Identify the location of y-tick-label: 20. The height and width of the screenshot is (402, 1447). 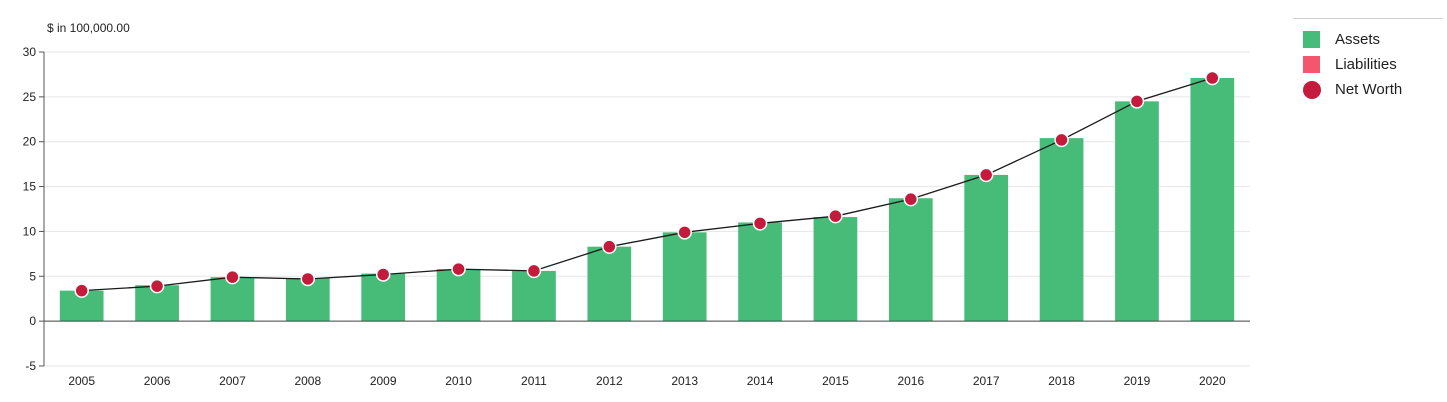
(30, 142).